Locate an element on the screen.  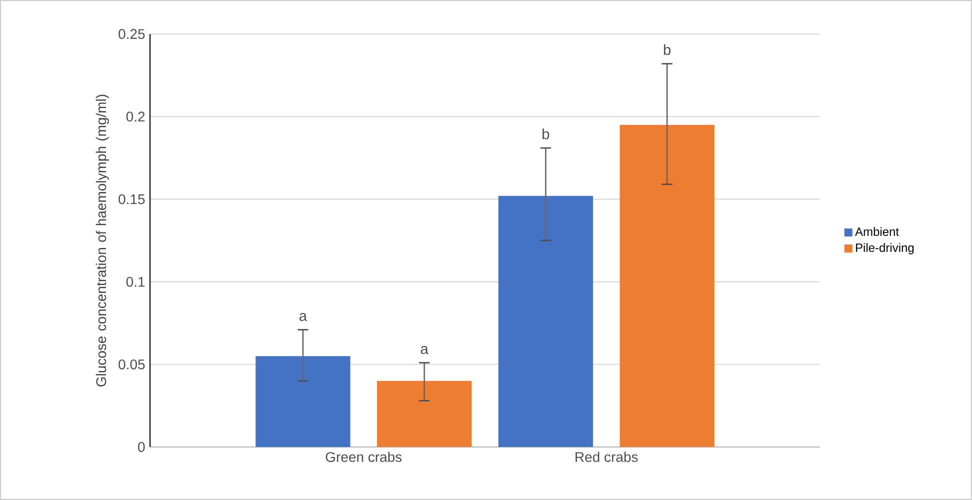
y-tick-label: 0.1 is located at coordinates (135, 281).